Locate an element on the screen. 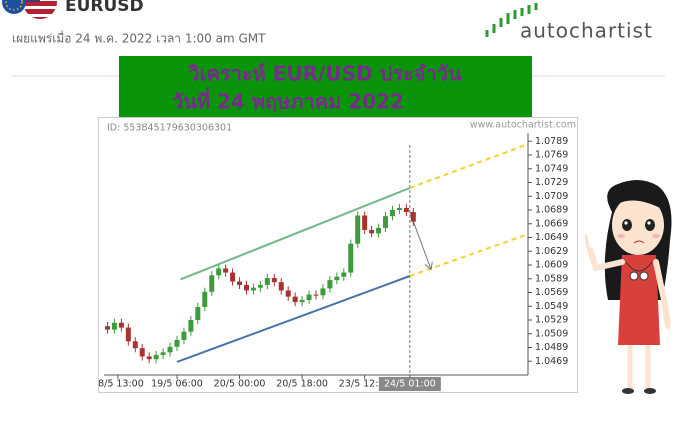  y-tick-label: 1.0629 is located at coordinates (551, 251).